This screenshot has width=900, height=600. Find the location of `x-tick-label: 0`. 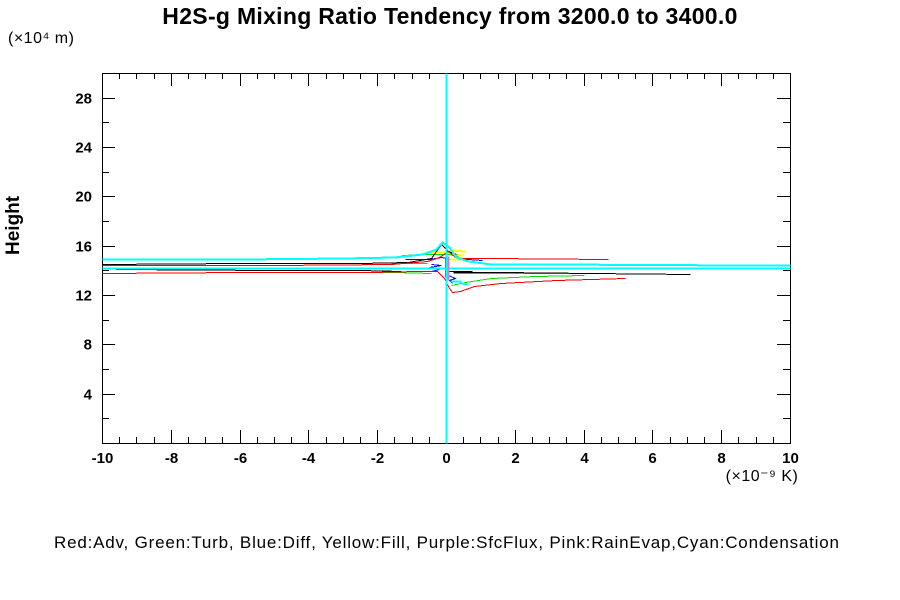

x-tick-label: 0 is located at coordinates (446, 458).